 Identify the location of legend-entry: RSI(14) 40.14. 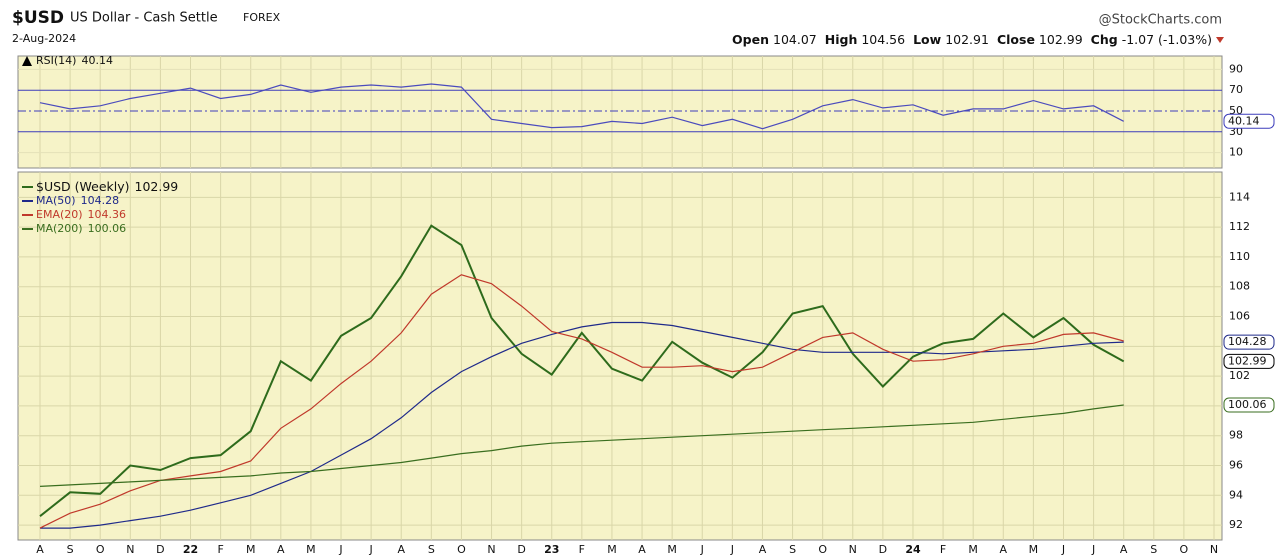
(74, 60).